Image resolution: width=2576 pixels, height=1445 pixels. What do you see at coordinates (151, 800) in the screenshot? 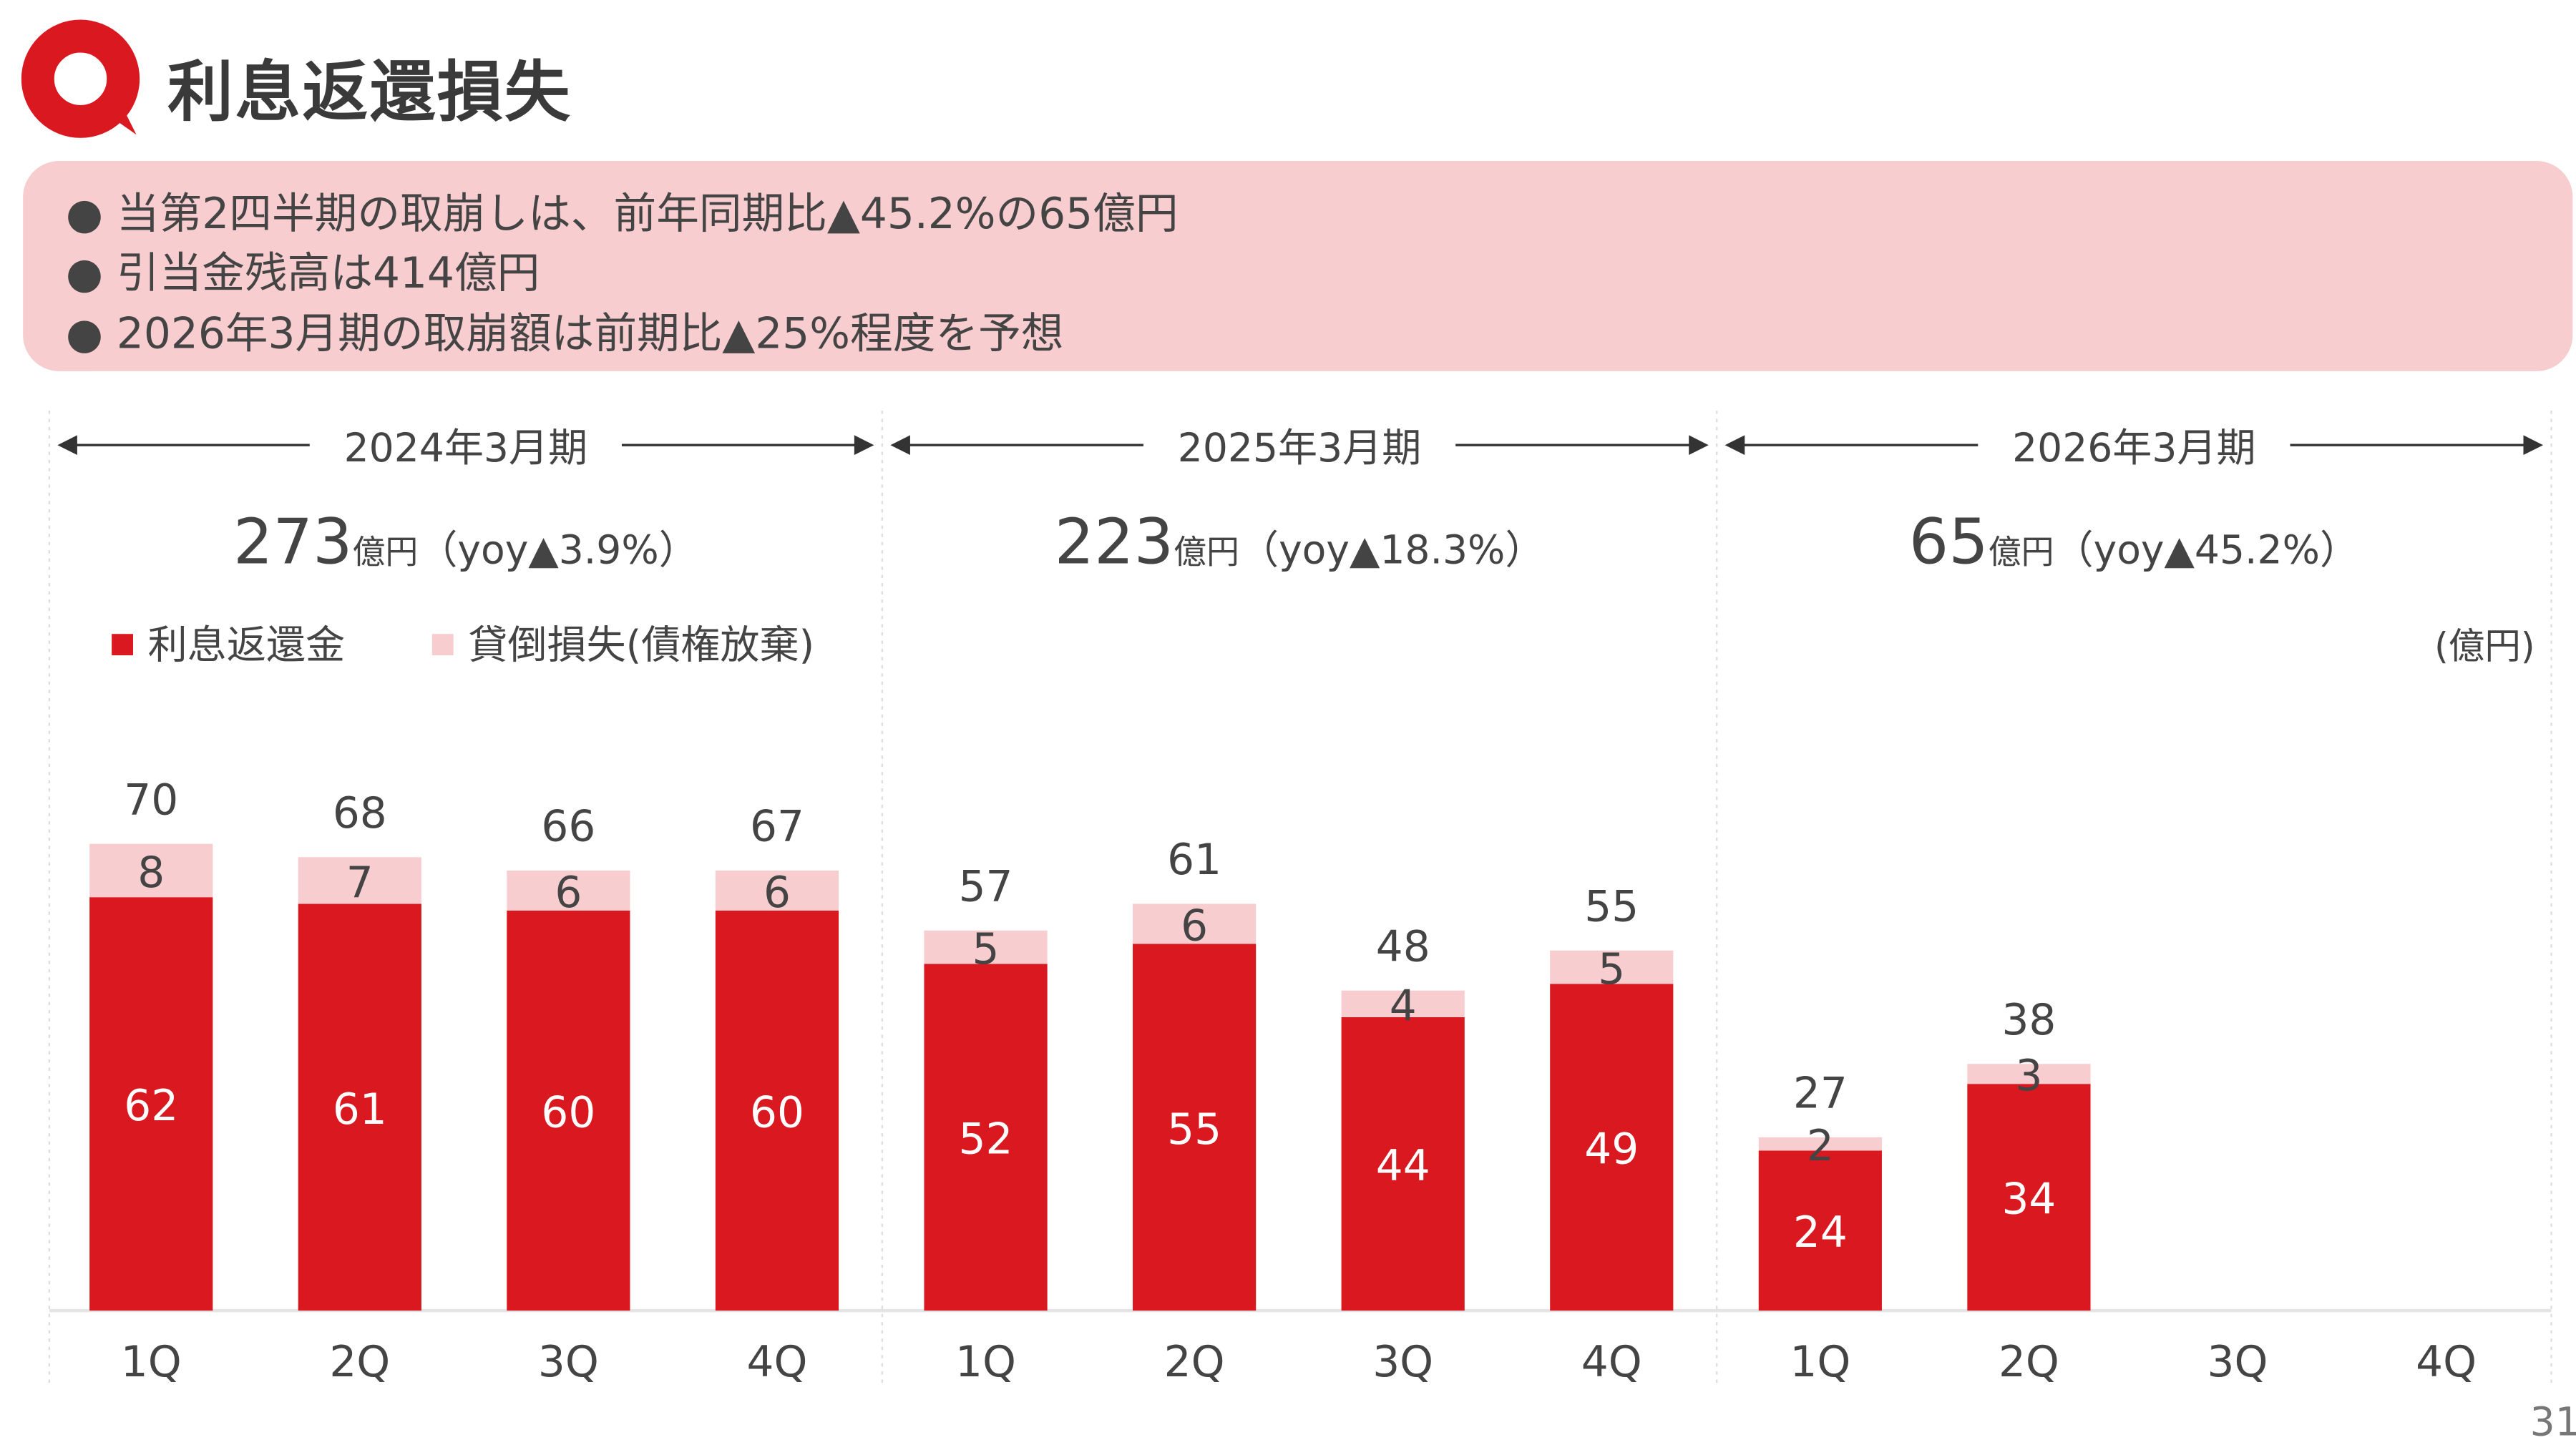
I see `total-label: 70` at bounding box center [151, 800].